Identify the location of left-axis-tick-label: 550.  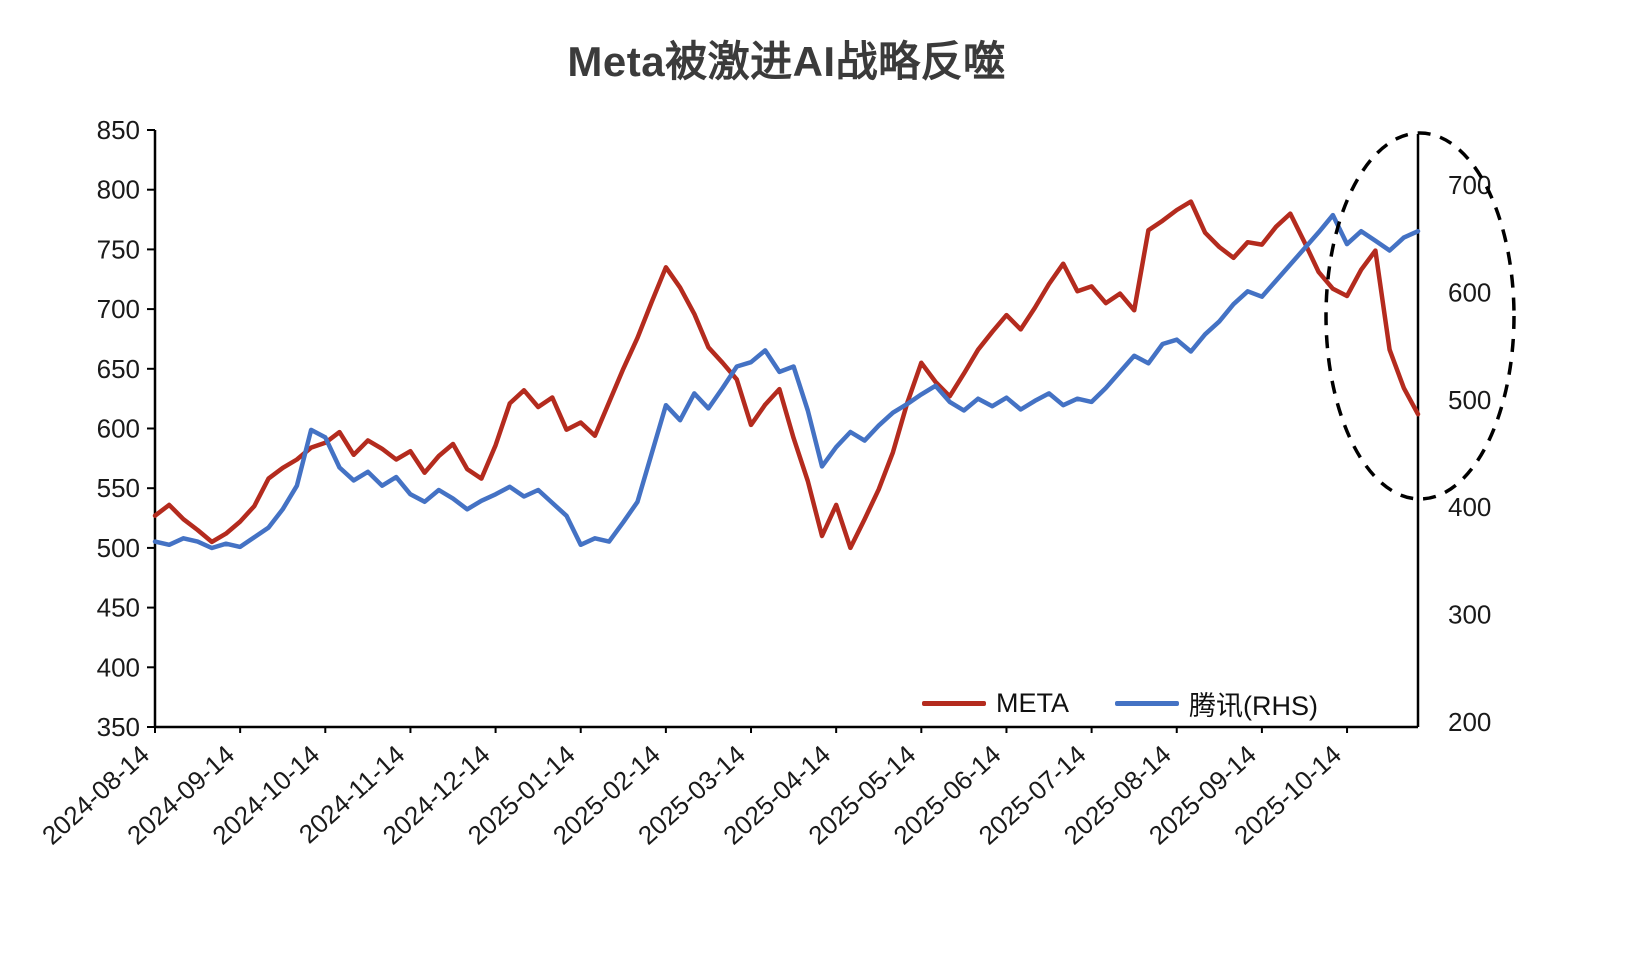
(118, 488).